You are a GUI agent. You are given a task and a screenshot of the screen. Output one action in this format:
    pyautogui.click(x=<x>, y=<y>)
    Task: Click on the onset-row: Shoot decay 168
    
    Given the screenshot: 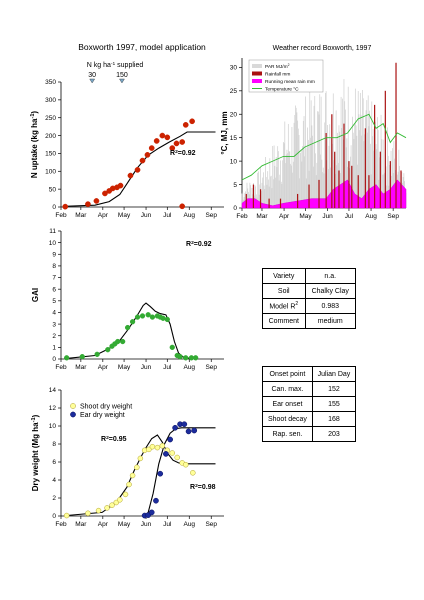 What is the action you would take?
    pyautogui.click(x=309, y=419)
    